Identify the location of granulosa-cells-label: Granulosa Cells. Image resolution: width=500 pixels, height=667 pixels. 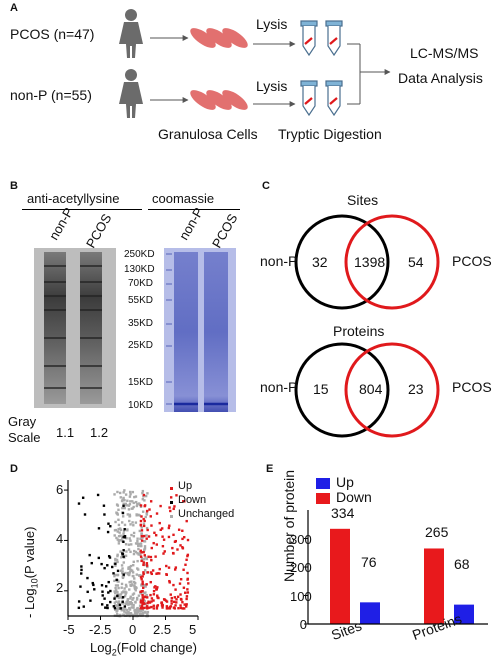
(208, 134).